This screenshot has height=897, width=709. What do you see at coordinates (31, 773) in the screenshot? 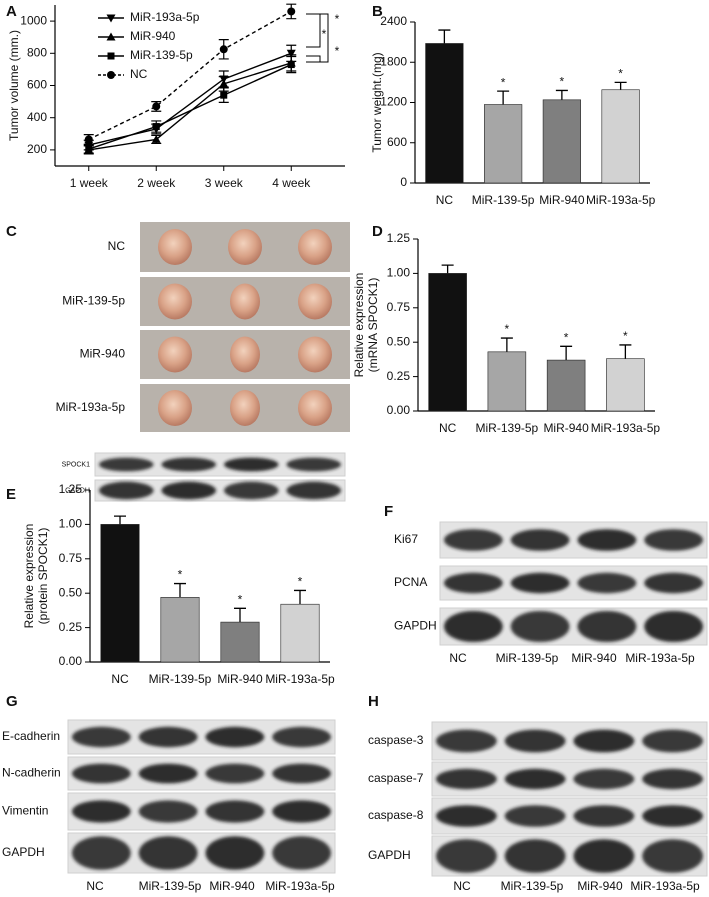
I see `blot-row-label: N-cadherin` at bounding box center [31, 773].